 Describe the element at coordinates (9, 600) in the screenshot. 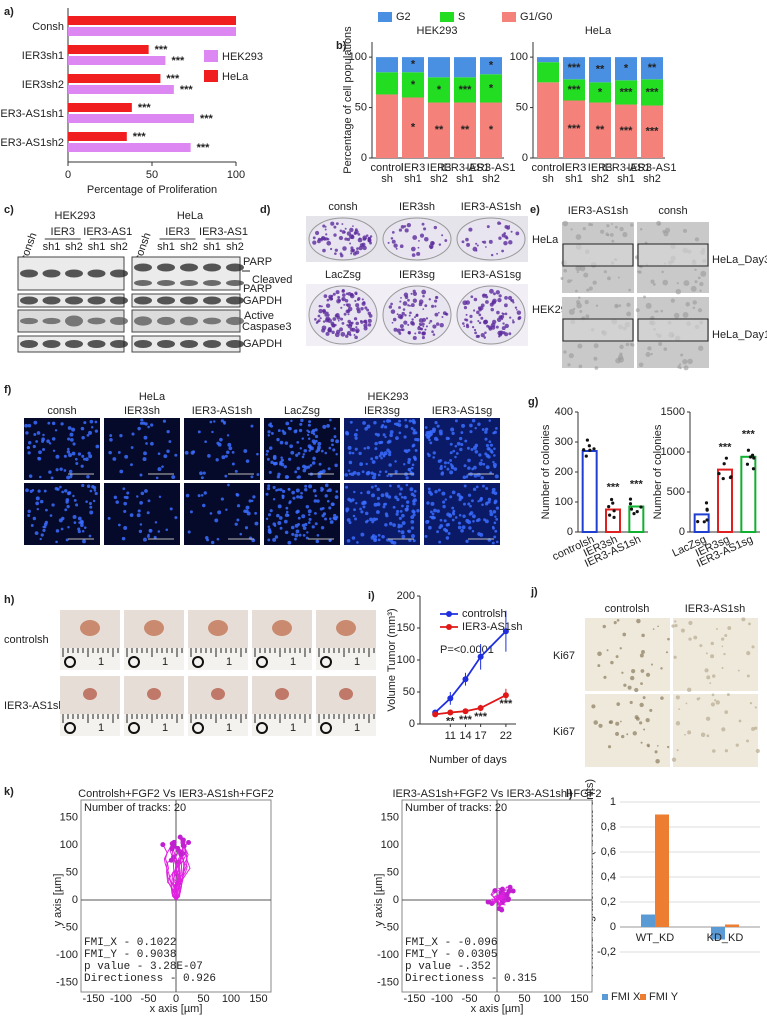

I see `panel-letter: h)` at that location.